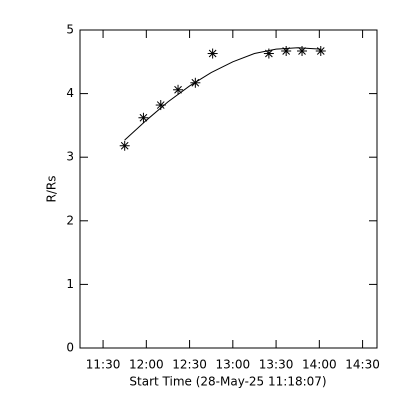 The height and width of the screenshot is (400, 400). Describe the element at coordinates (222, 94) in the screenshot. I see `fit-line` at that location.